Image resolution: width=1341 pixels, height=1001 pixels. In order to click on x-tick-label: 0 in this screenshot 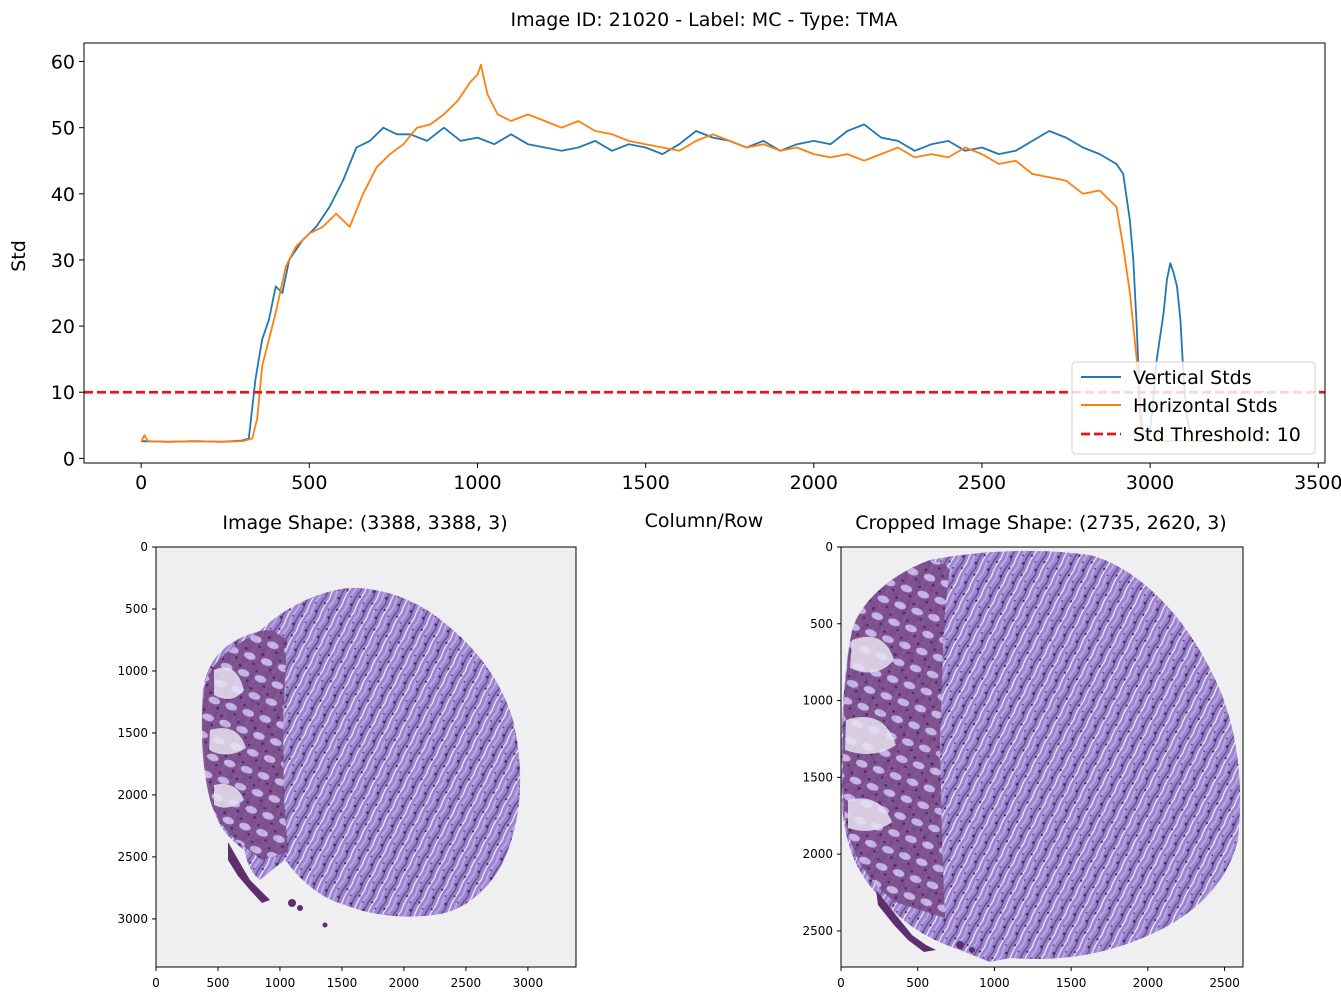, I will do `click(141, 483)`.